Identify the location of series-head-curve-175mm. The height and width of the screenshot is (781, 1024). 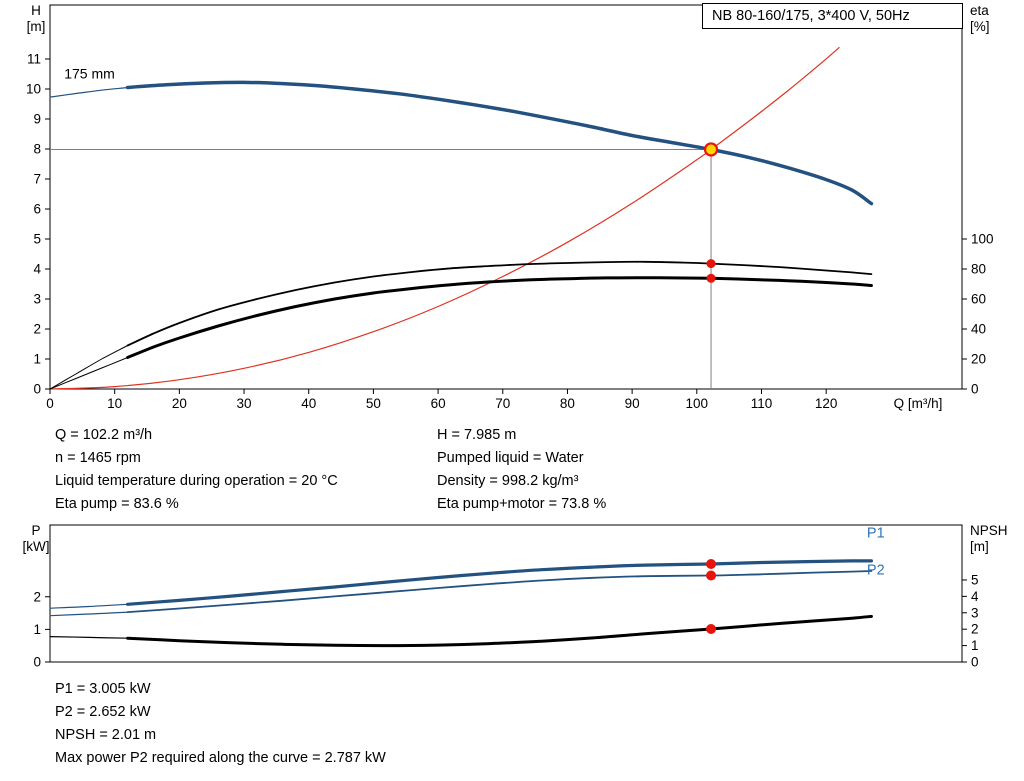
(499, 143).